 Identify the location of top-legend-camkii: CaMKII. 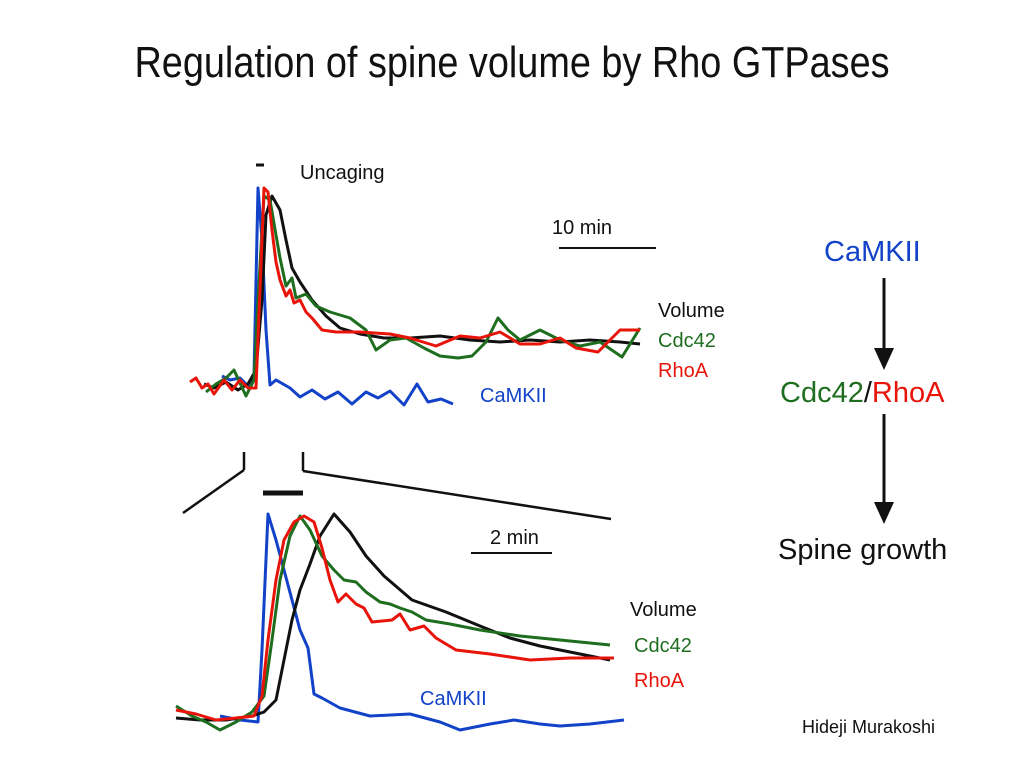
(513, 396).